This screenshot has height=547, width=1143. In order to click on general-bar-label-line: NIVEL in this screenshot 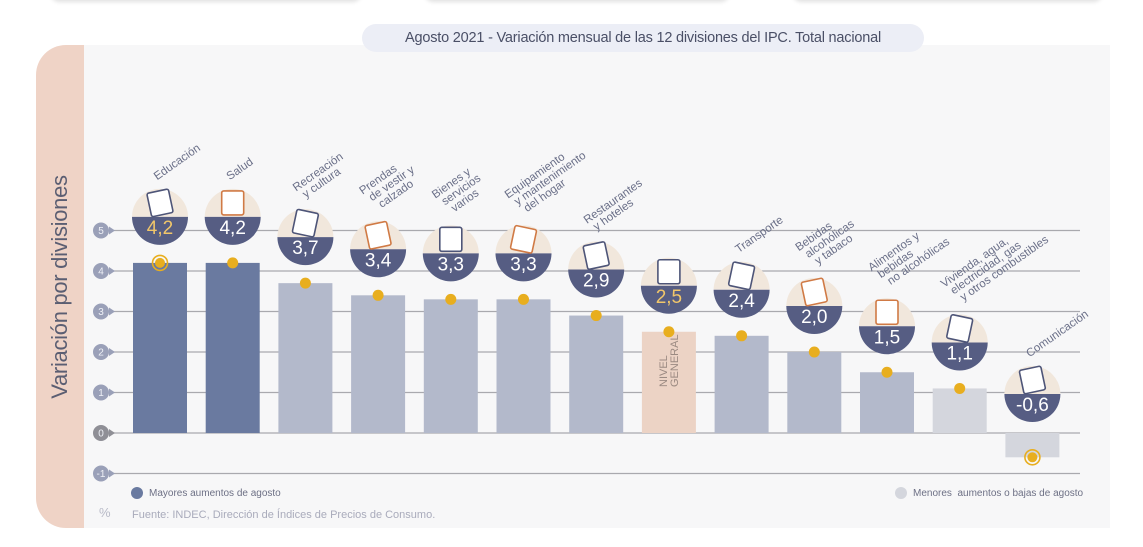, I will do `click(664, 371)`.